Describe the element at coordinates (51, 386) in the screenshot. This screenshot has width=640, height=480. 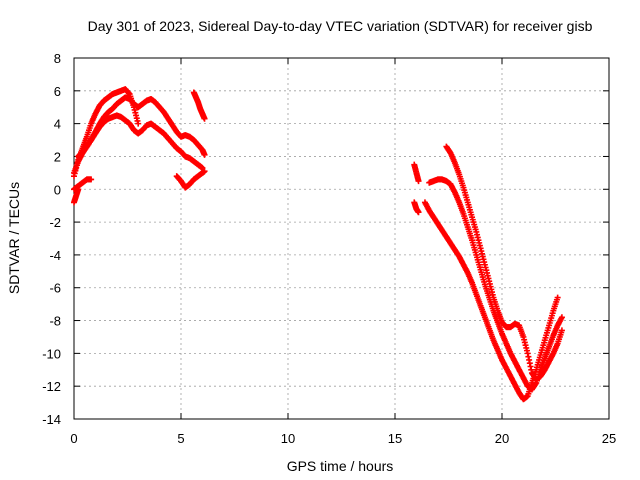
I see `y-tick-label: -12` at that location.